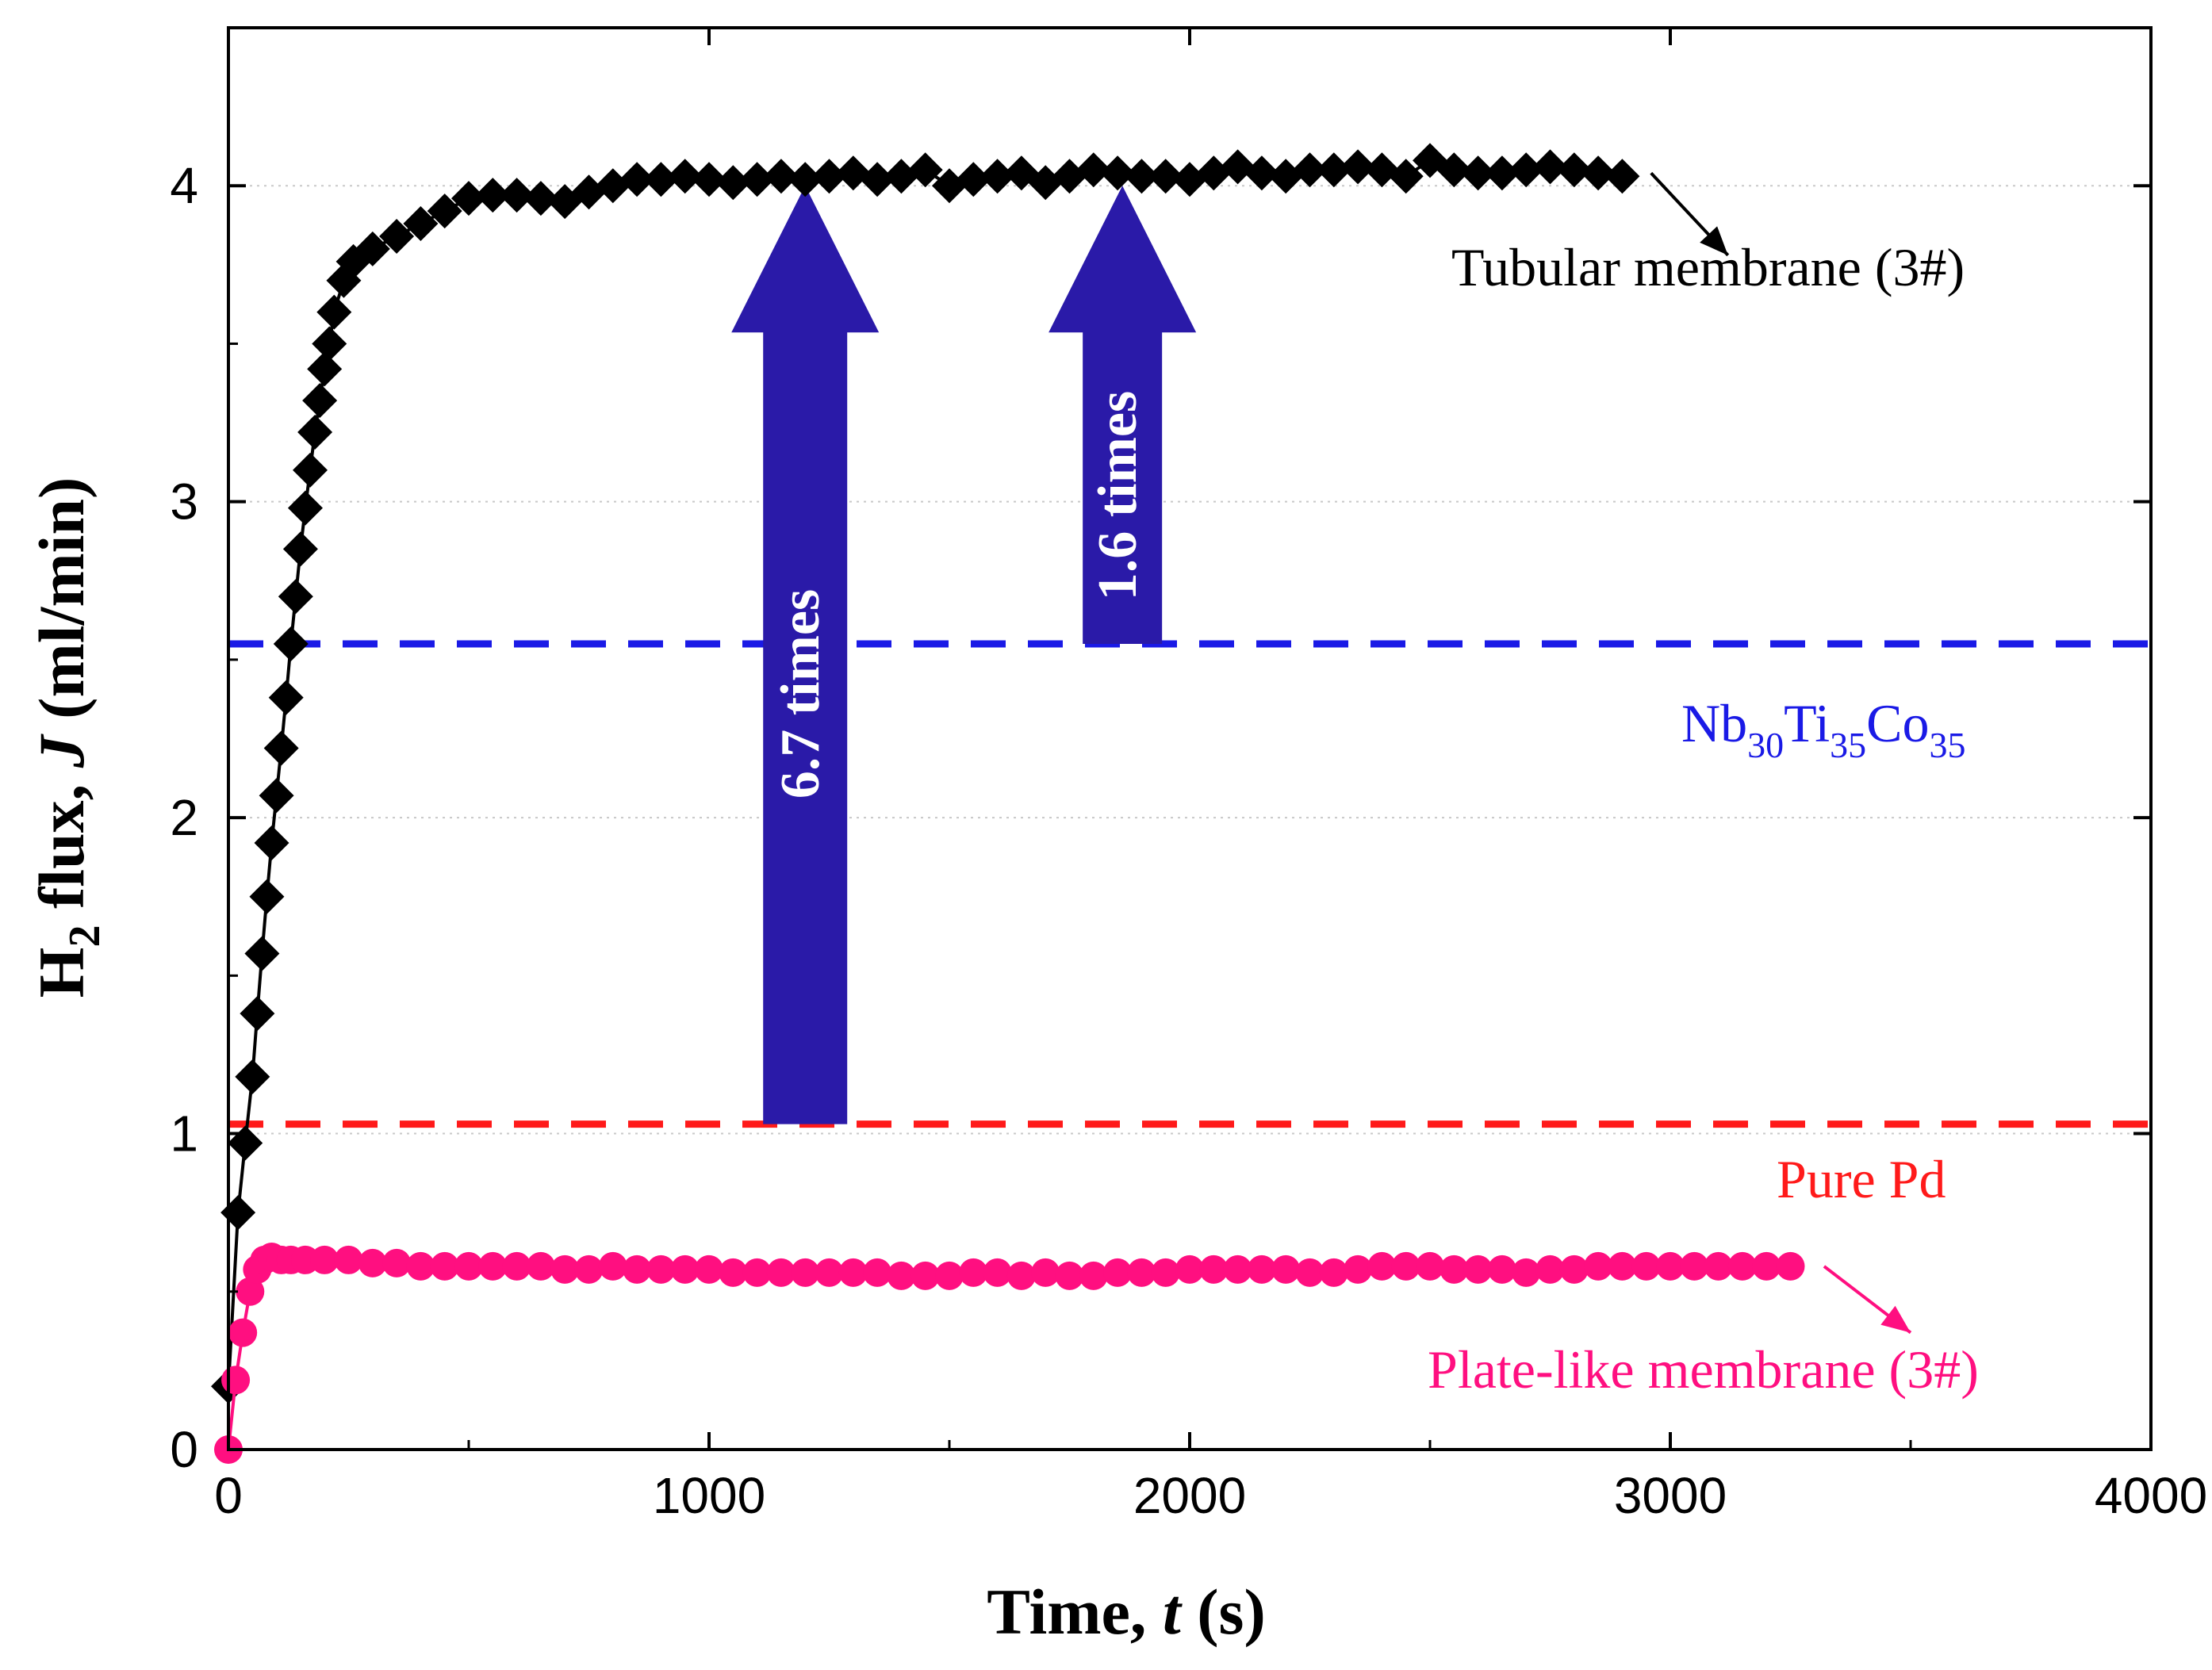  Describe the element at coordinates (67, 737) in the screenshot. I see `y-axis-title: H2 flux, J (ml/min)` at that location.